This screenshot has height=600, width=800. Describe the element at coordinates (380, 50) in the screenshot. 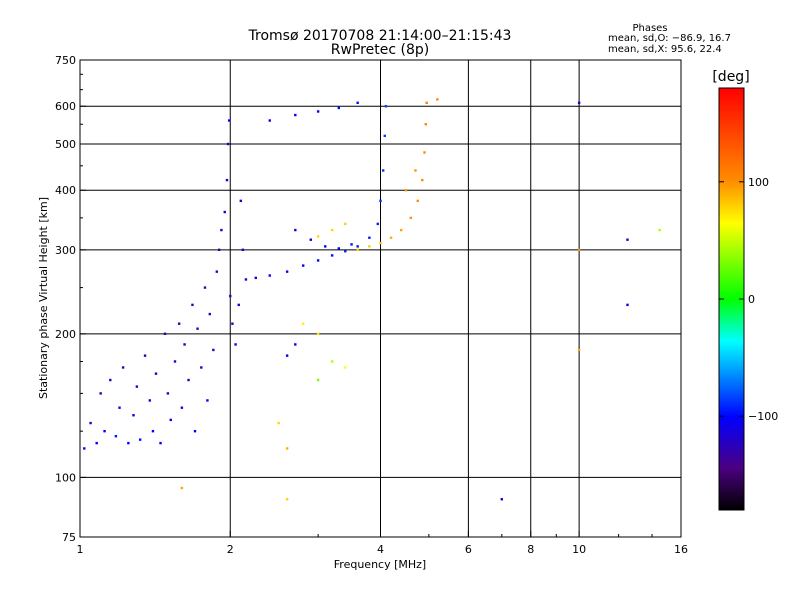

I see `chart-subtitle: RwPretec (8p)` at that location.